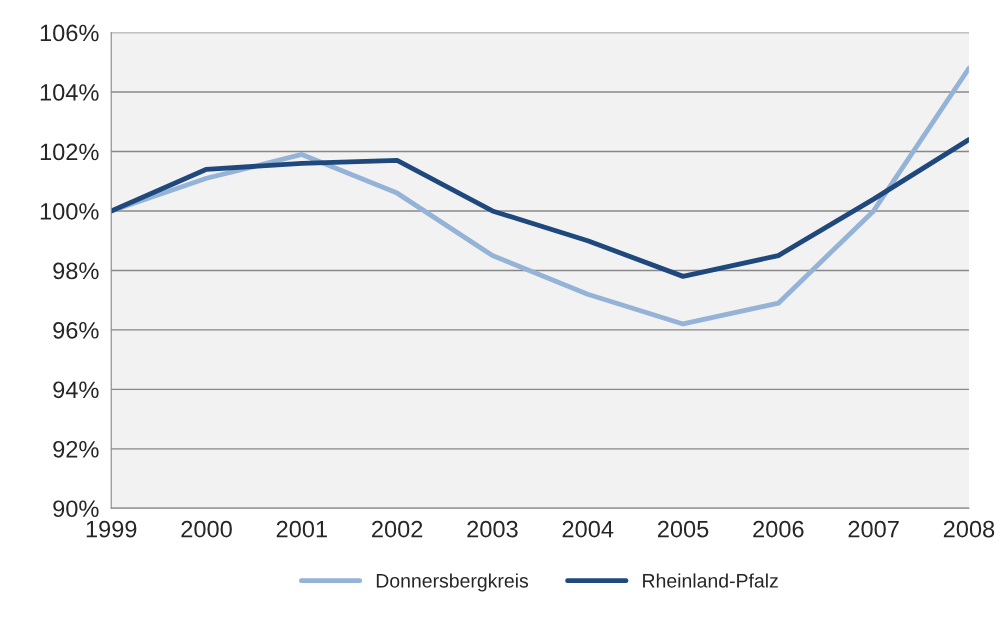 The image size is (1002, 626). Describe the element at coordinates (873, 529) in the screenshot. I see `x-tick-label: 2007` at that location.